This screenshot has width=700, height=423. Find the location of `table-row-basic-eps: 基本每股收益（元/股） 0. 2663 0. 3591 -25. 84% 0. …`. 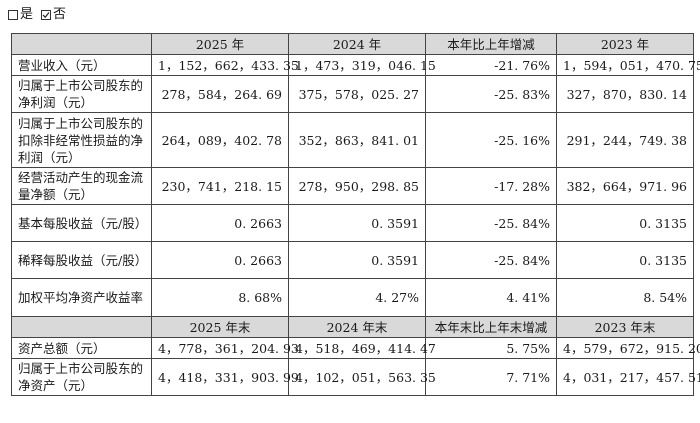

table-row-basic-eps: 基本每股收益（元/股） 0. 2663 0. 3591 -25. 84% 0. … is located at coordinates (352, 223).